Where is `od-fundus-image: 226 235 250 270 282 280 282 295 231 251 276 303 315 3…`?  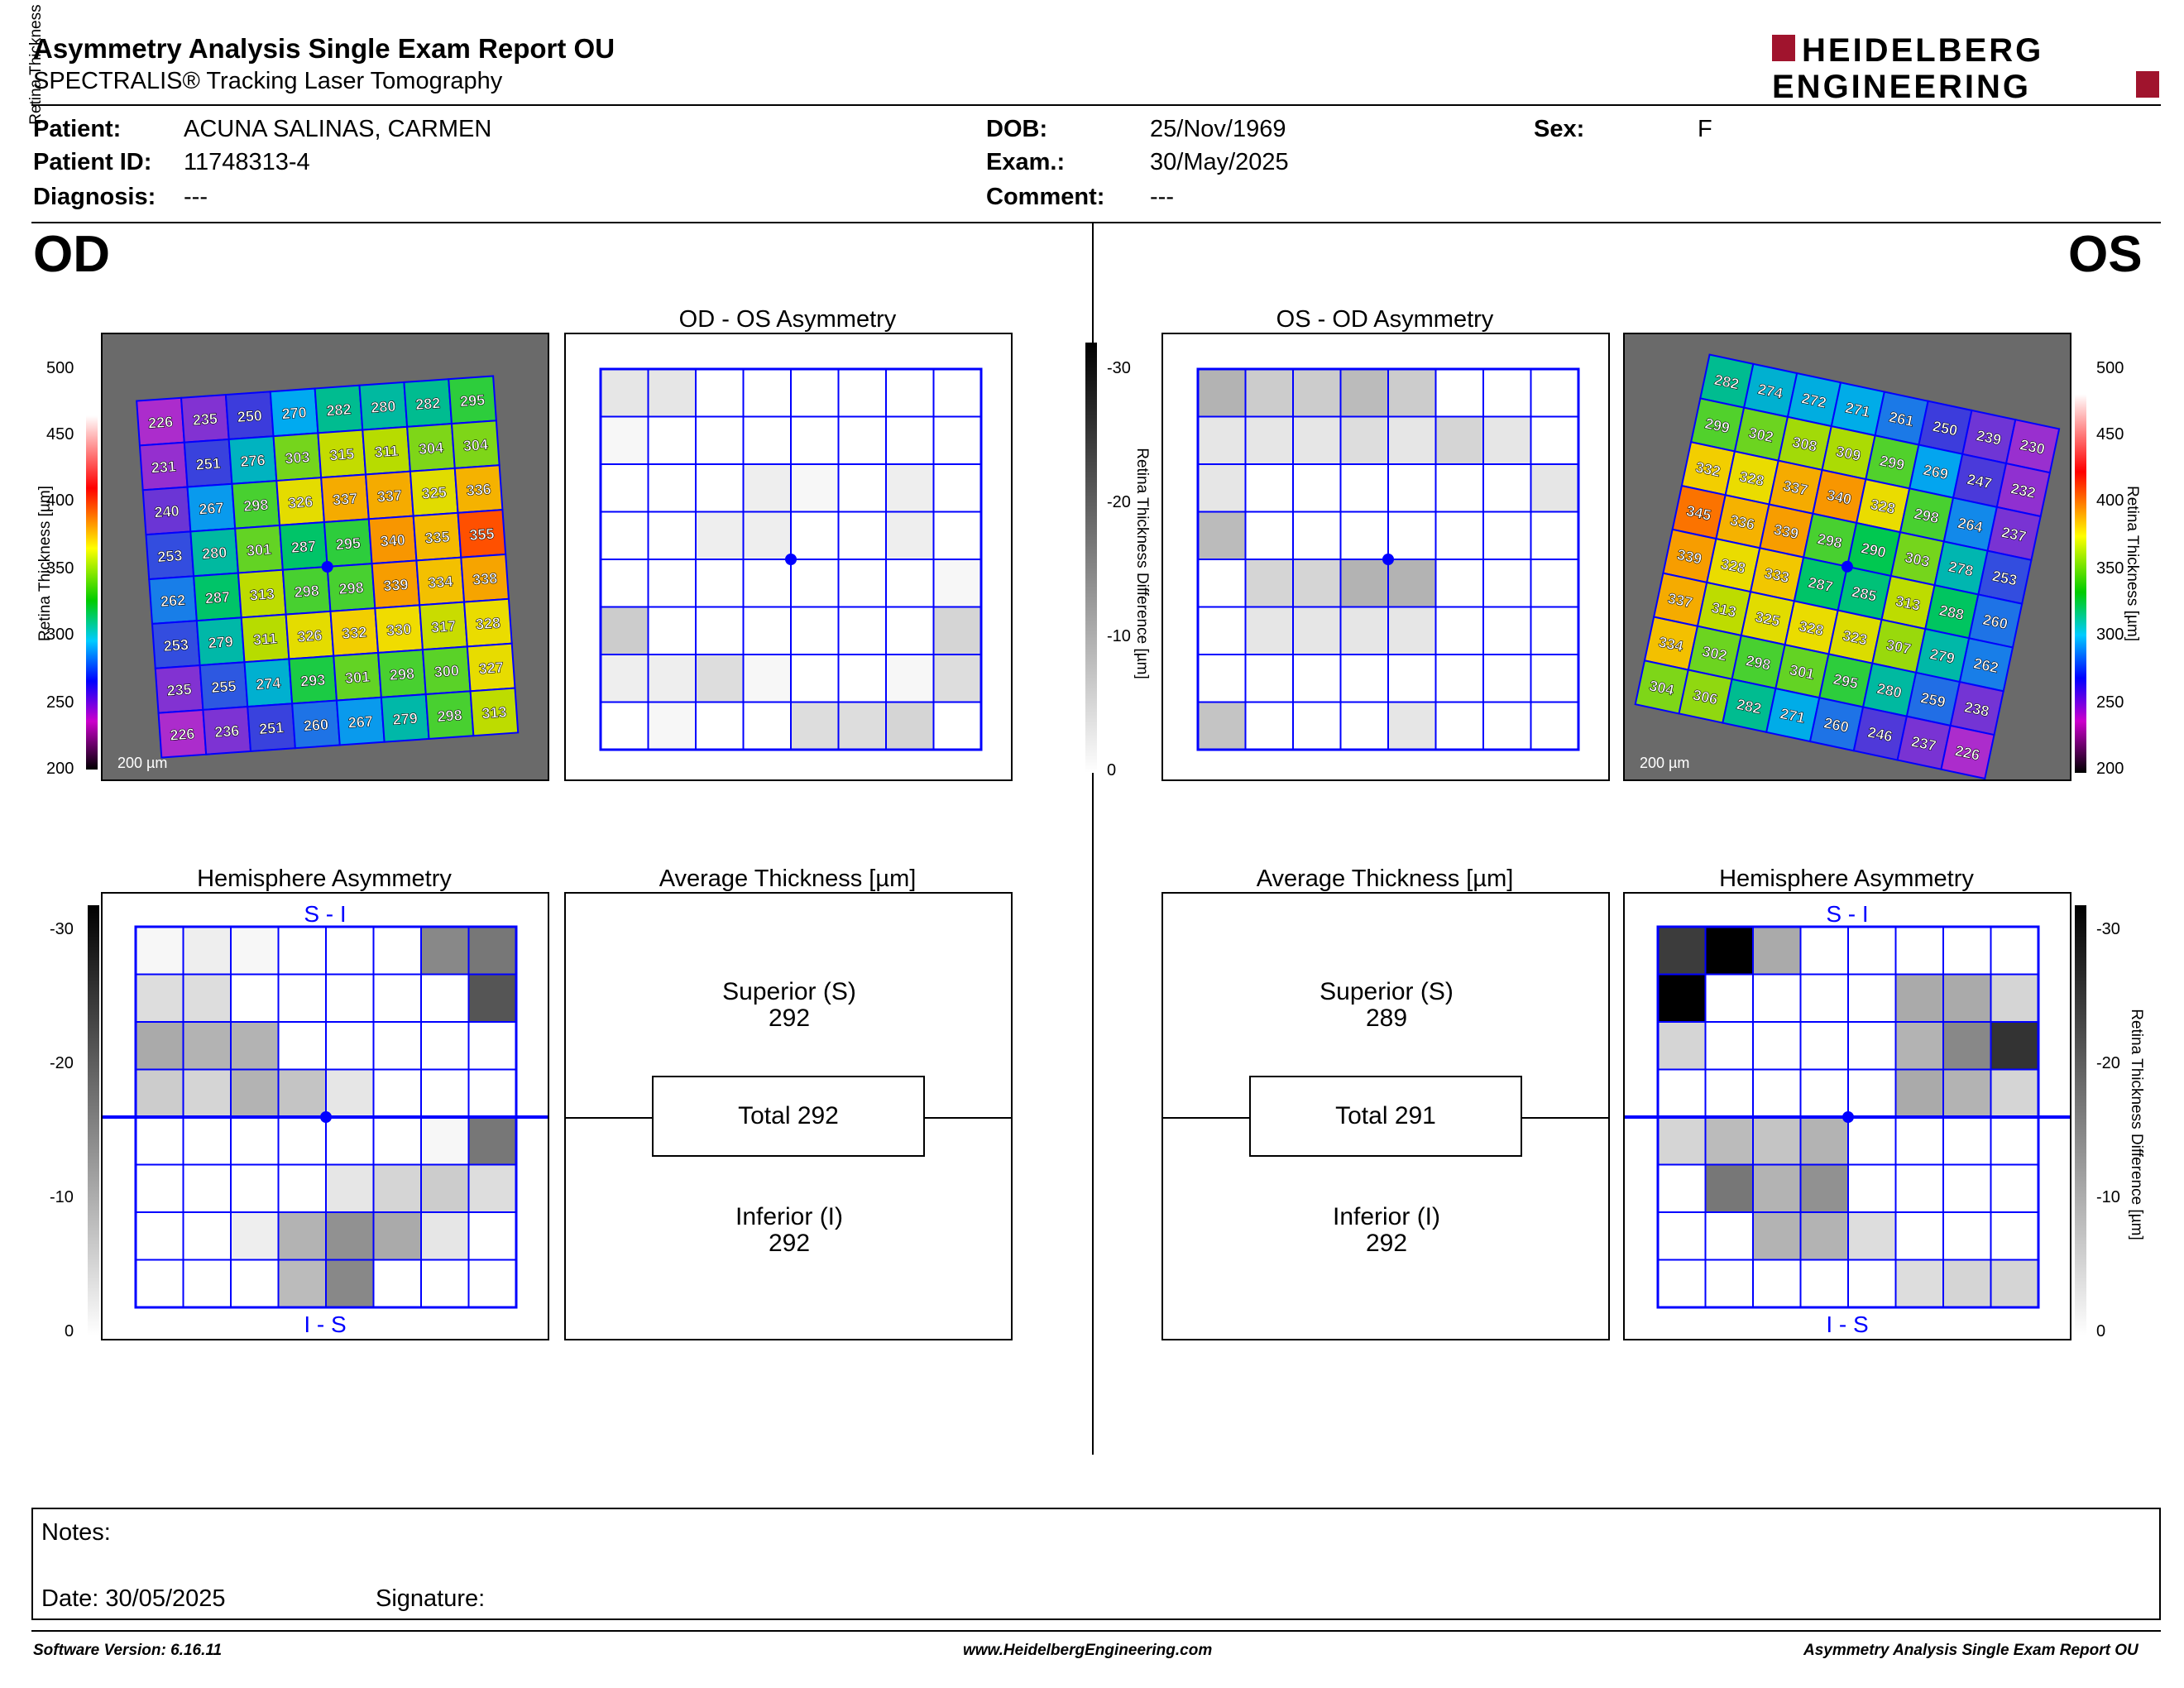 od-fundus-image: 226 235 250 270 282 280 282 295 231 251 276 303 315 3… is located at coordinates (325, 557).